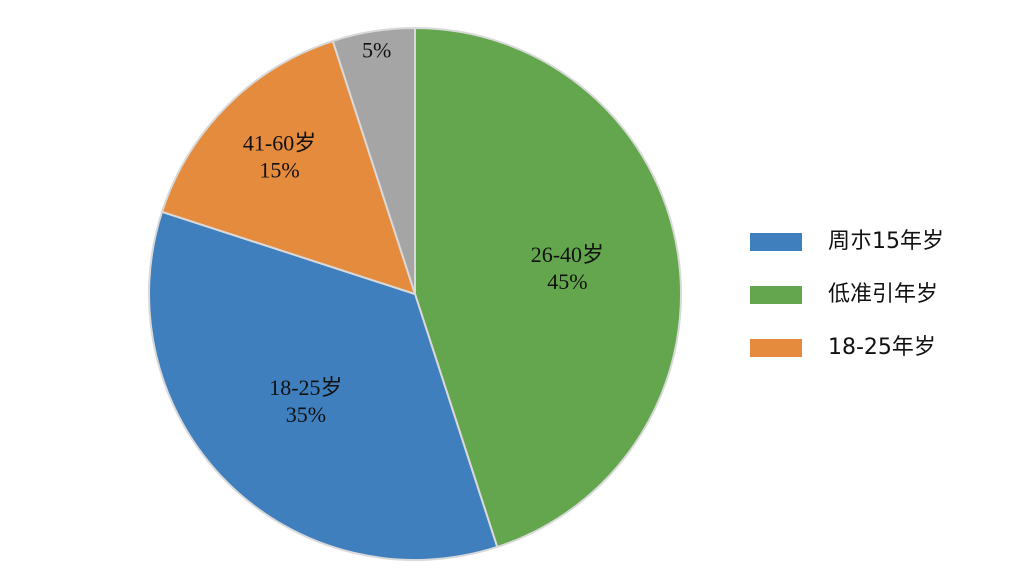  What do you see at coordinates (567, 254) in the screenshot?
I see `slice-label: 26-40岁` at bounding box center [567, 254].